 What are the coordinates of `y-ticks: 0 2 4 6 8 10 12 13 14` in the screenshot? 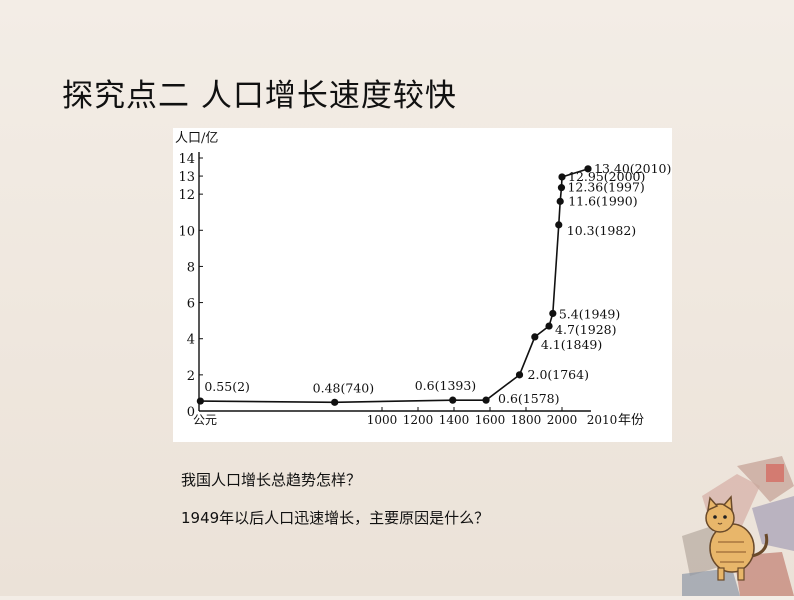 It's located at (190, 286).